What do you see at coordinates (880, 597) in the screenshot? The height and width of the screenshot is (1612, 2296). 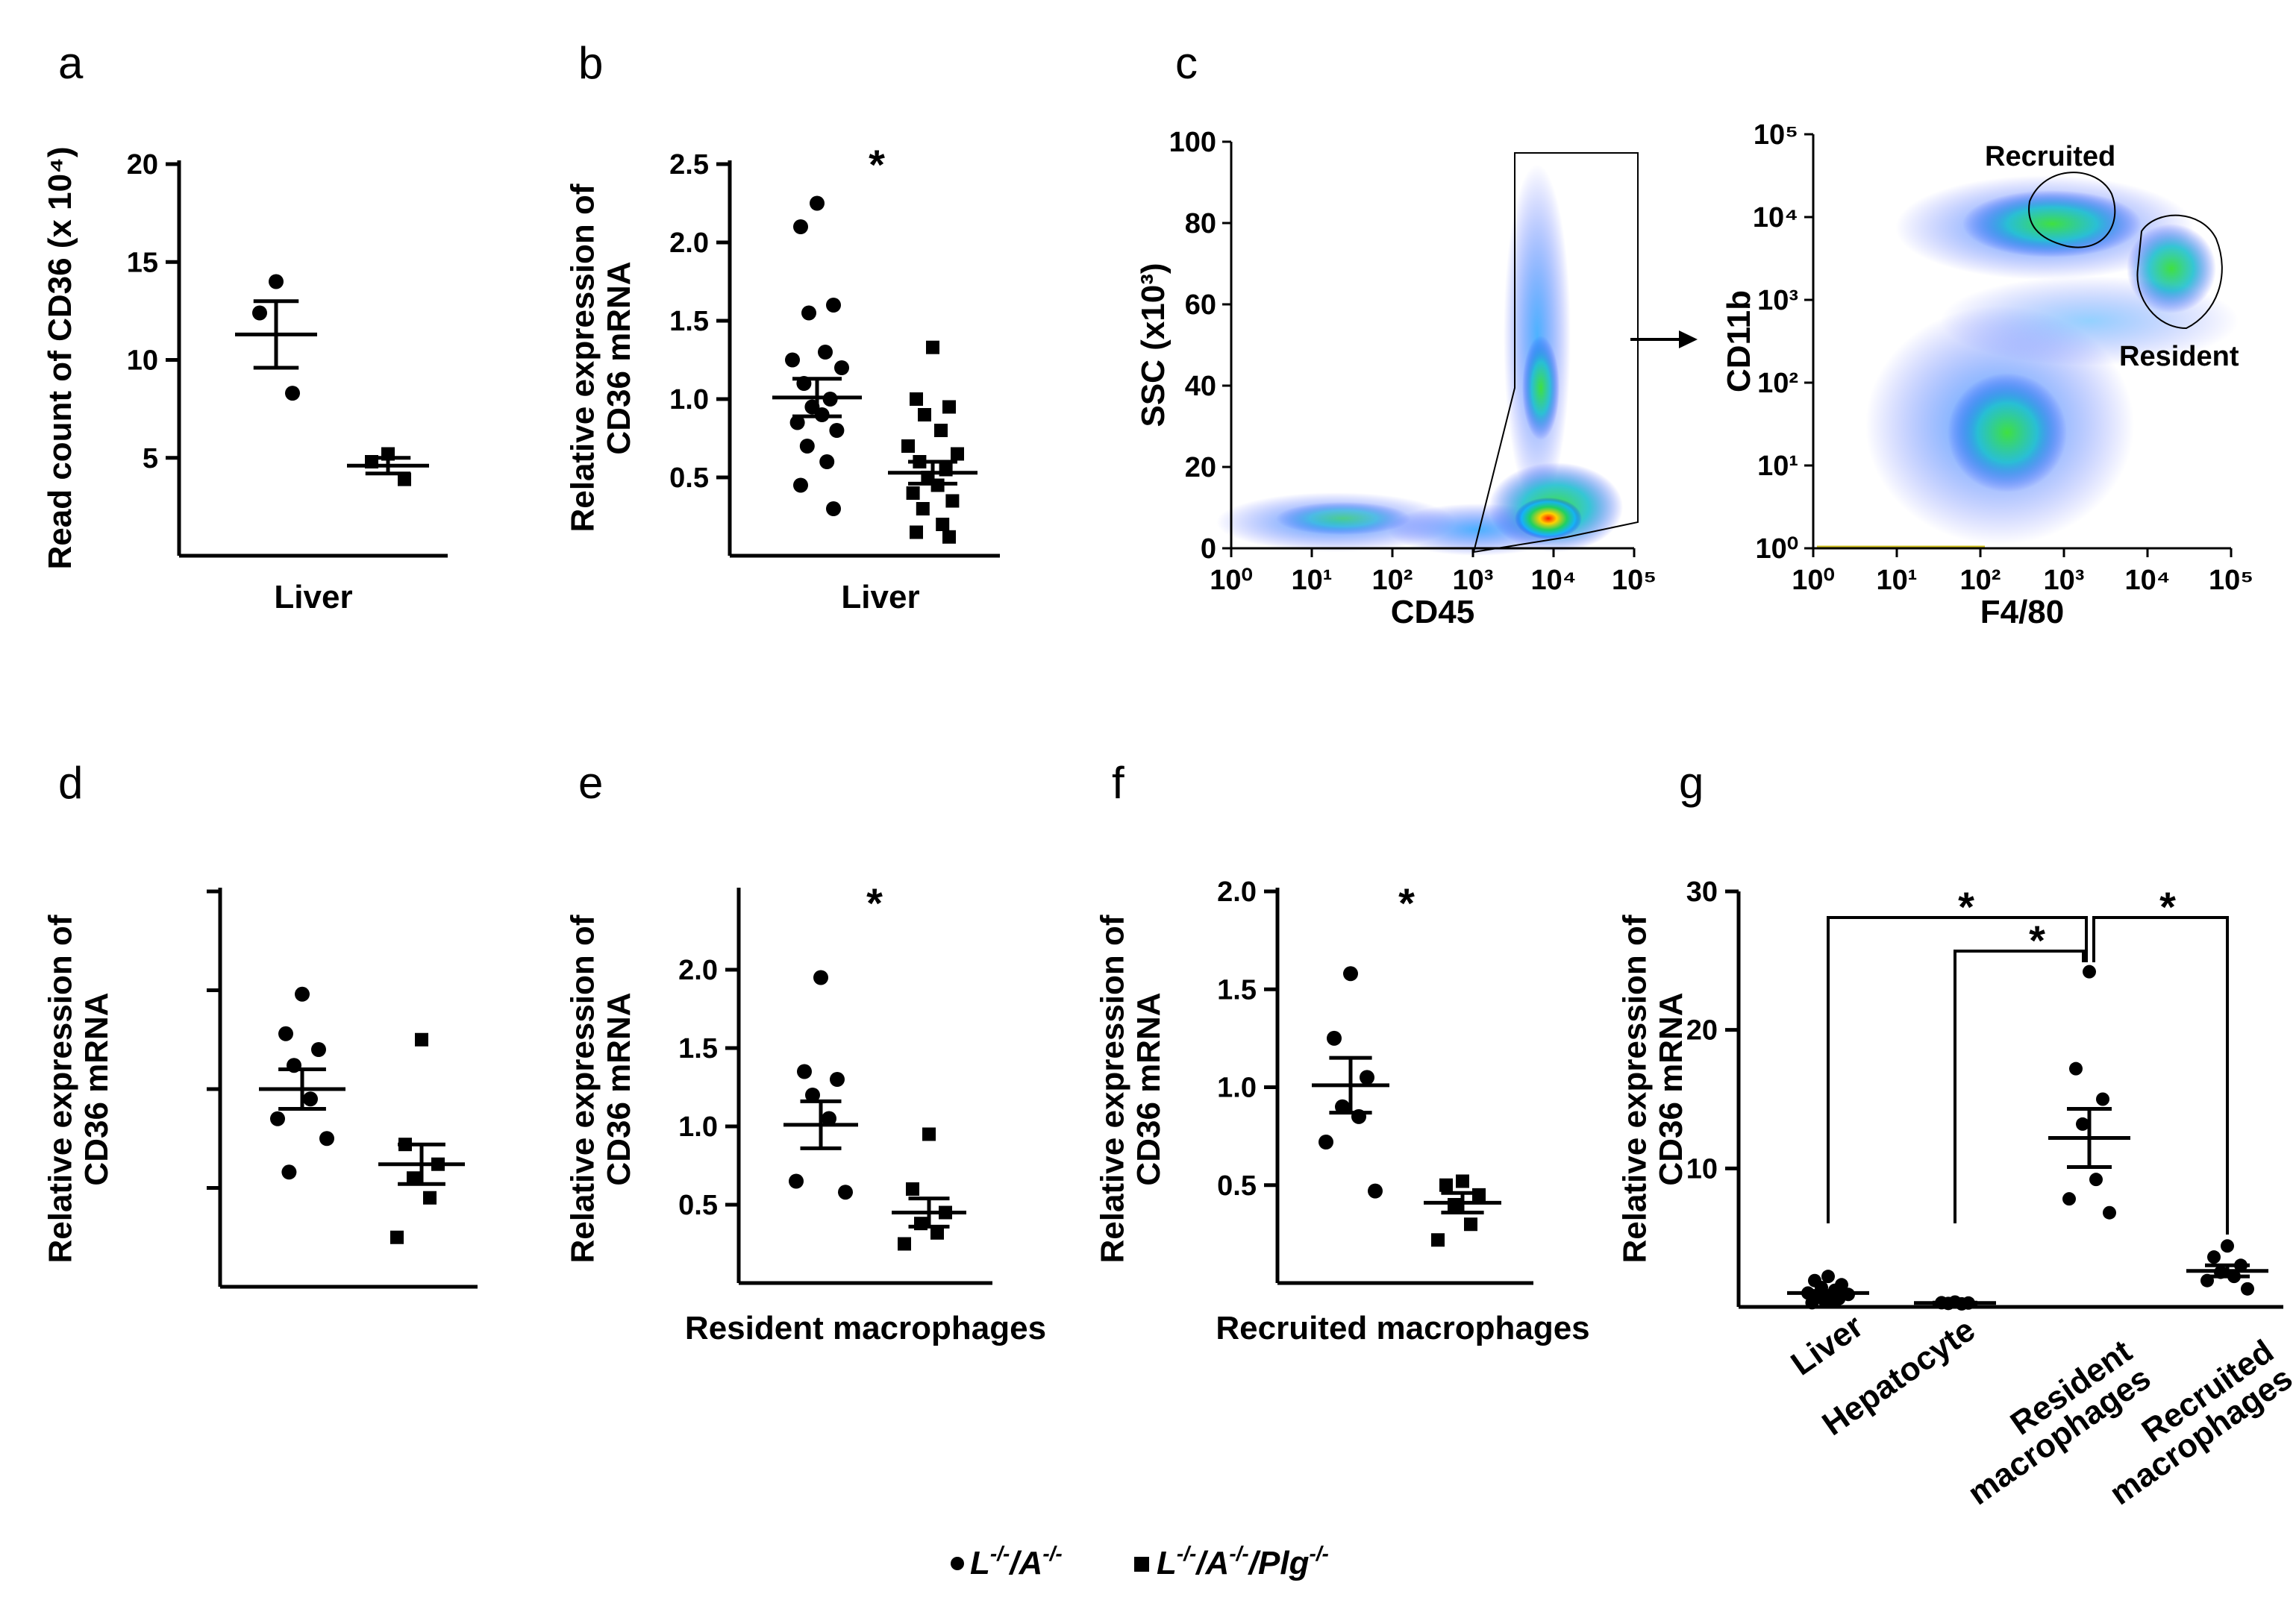 I see `x-axis-title: Liver` at bounding box center [880, 597].